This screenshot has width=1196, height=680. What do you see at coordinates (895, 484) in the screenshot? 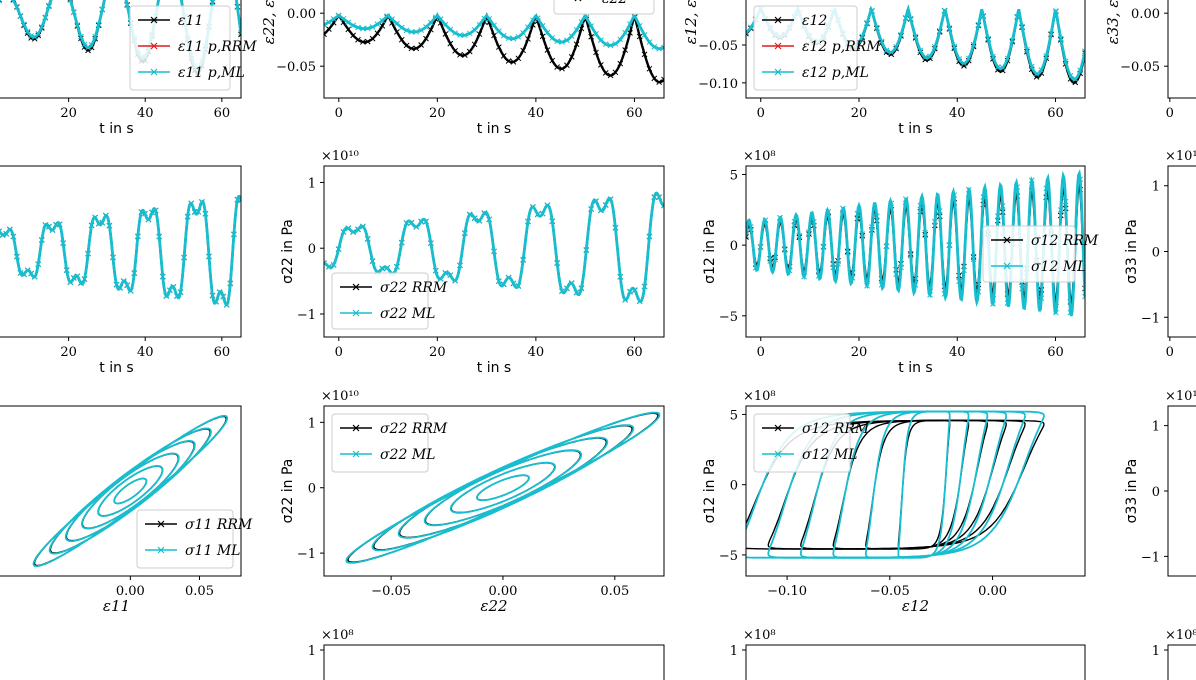
I see `plot-area` at bounding box center [895, 484].